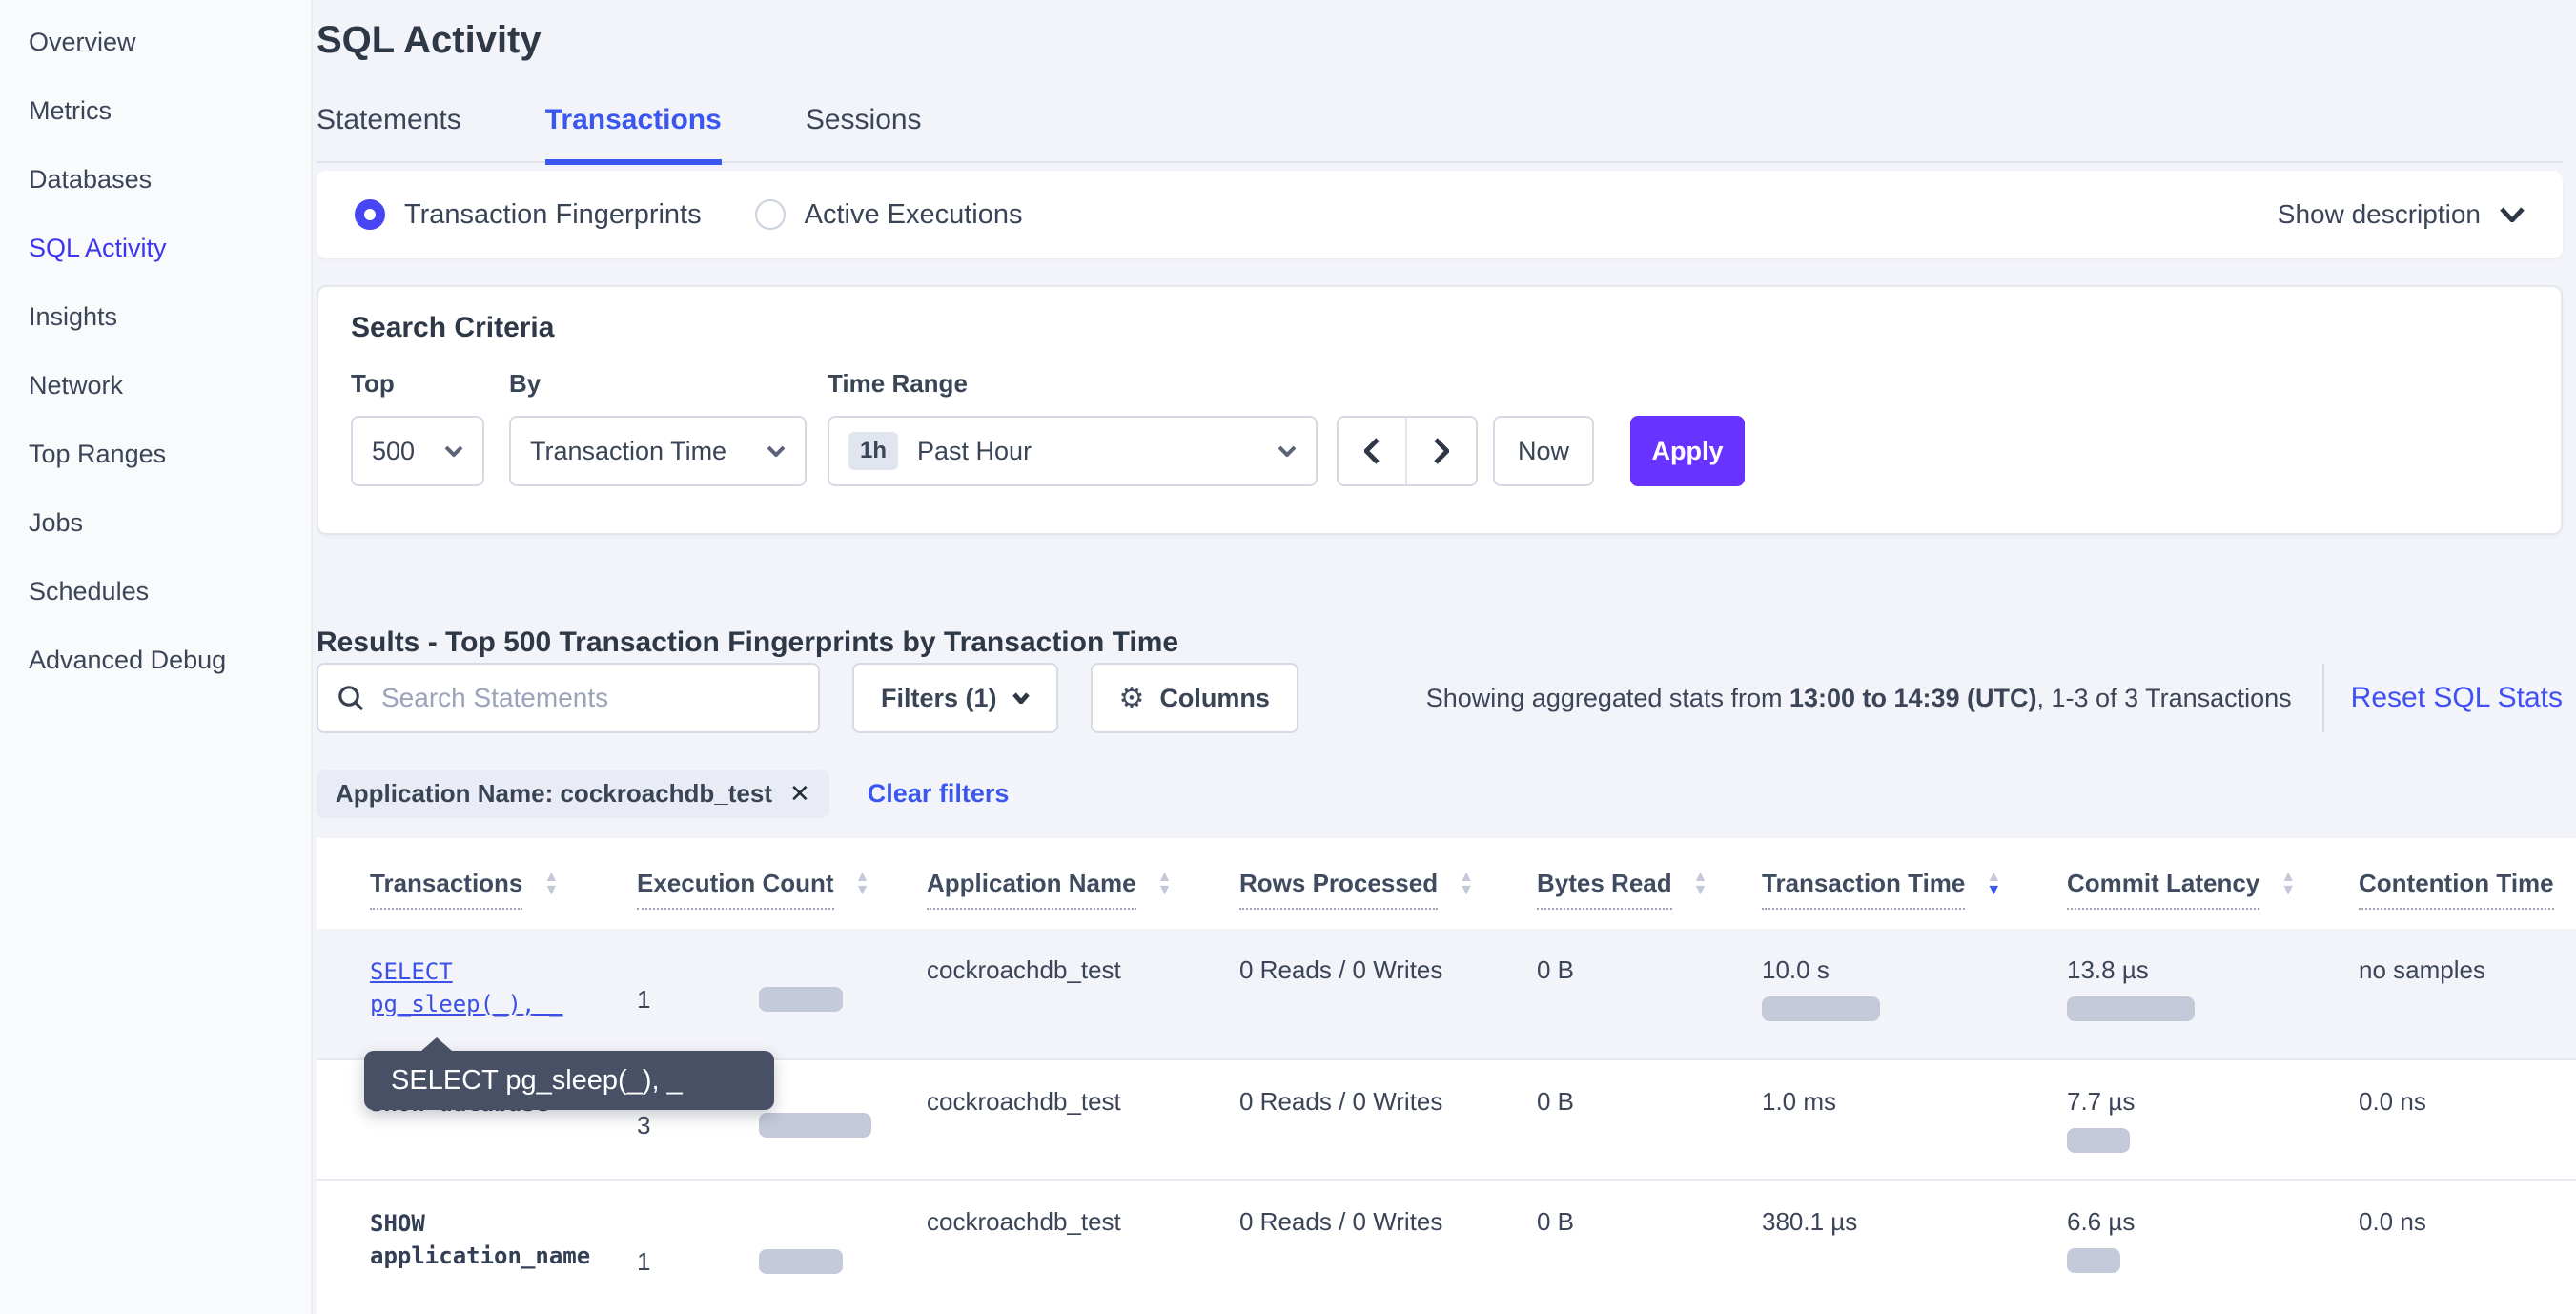 The height and width of the screenshot is (1314, 2576). What do you see at coordinates (888, 215) in the screenshot?
I see `radio-active-executions: Active Executions` at bounding box center [888, 215].